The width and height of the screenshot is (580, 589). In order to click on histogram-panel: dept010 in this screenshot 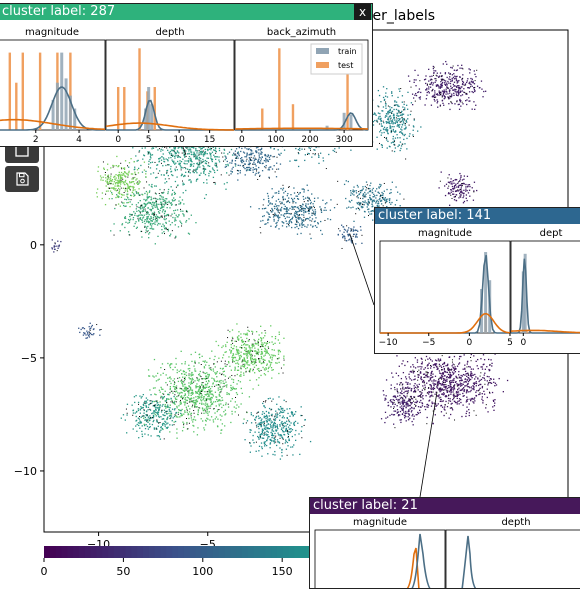, I will do `click(545, 288)`.